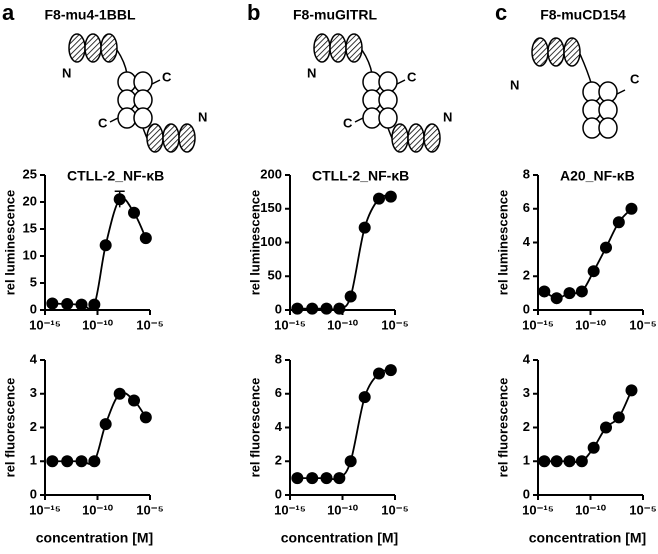 Image resolution: width=658 pixels, height=554 pixels. What do you see at coordinates (278, 358) in the screenshot?
I see `y-tick-label: 8` at bounding box center [278, 358].